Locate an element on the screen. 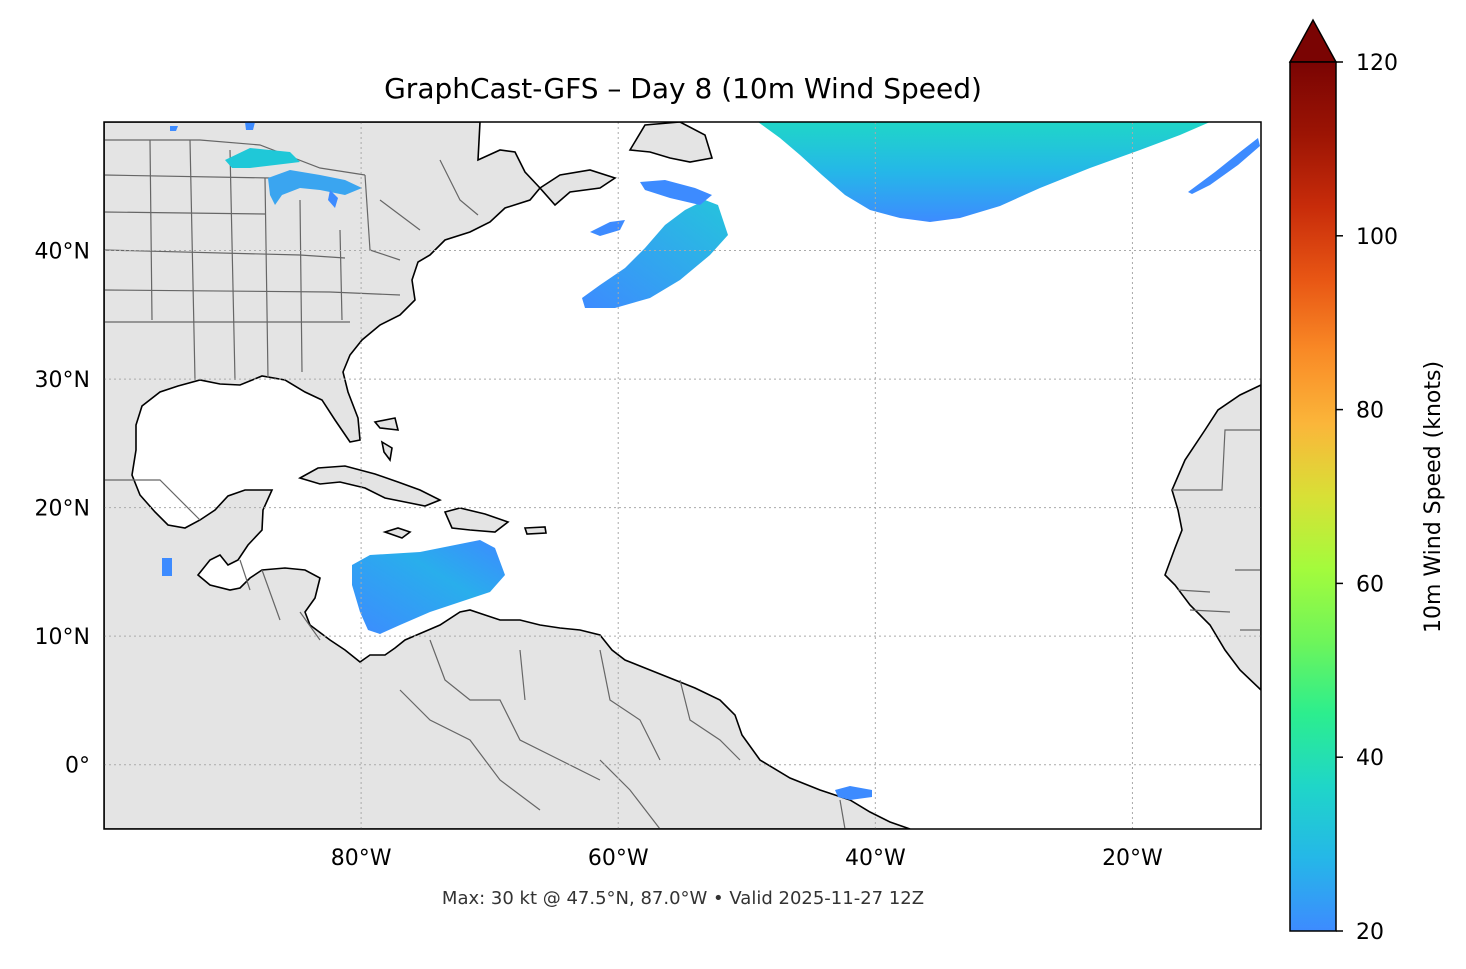 The height and width of the screenshot is (969, 1466). colorbar-tick-label: 80 is located at coordinates (1370, 411).